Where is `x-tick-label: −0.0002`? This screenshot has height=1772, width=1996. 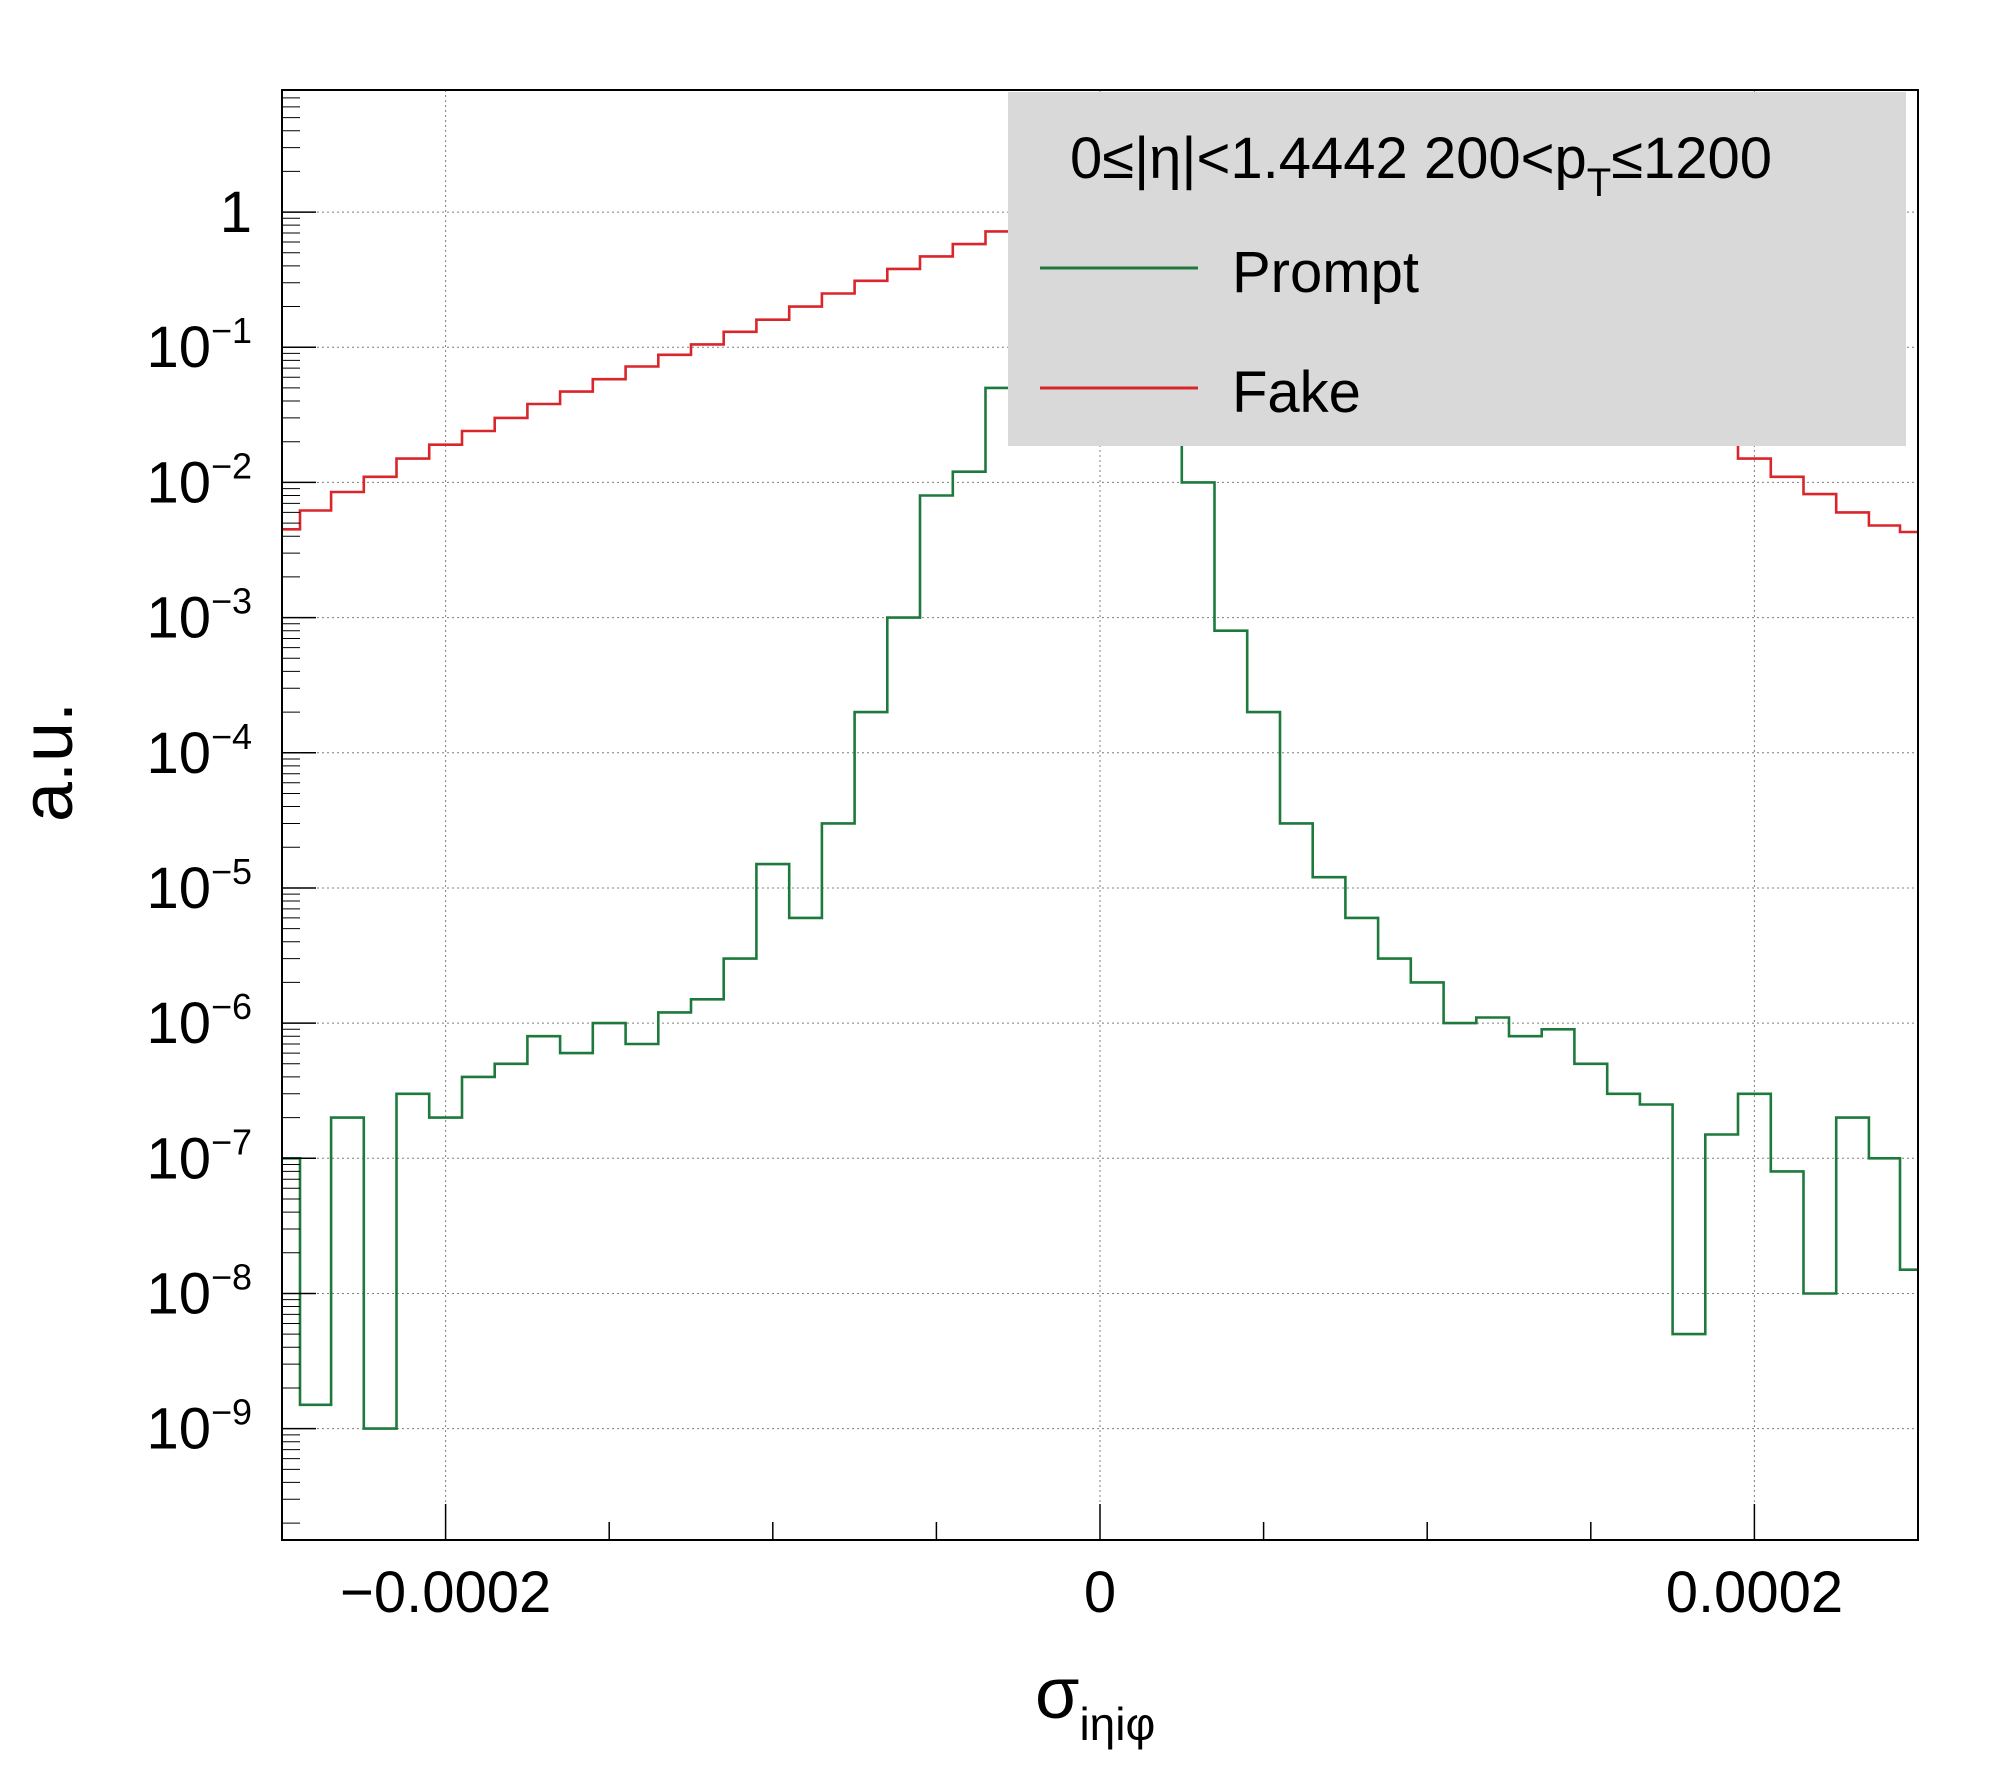
x-tick-label: −0.0002 is located at coordinates (445, 1592).